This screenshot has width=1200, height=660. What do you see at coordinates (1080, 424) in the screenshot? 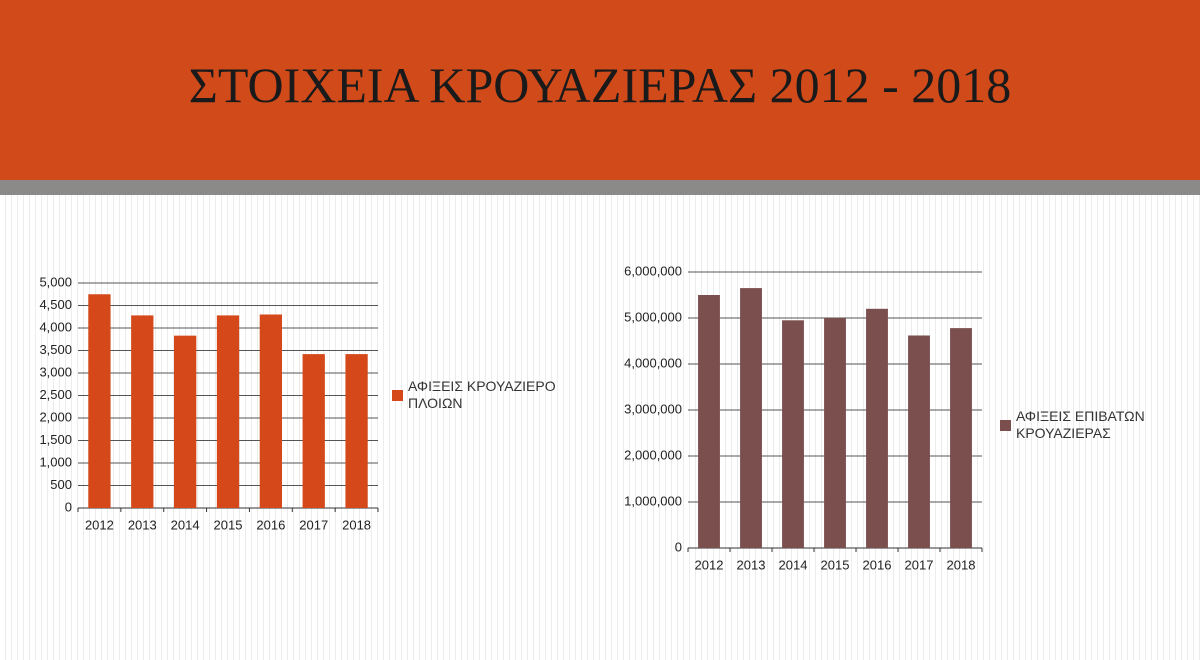
I see `legend-label: ΑΦΙΞΕΙΣ ΕΠΙΒΑΤΩΝ ΚΡΟΥΑΖΙΕΡΑΣ` at bounding box center [1080, 424].